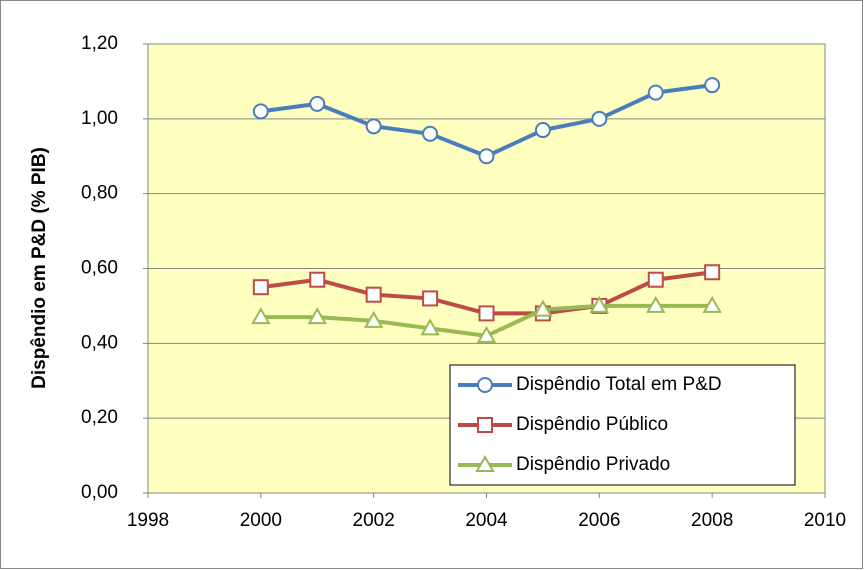 This screenshot has width=864, height=570. Describe the element at coordinates (599, 520) in the screenshot. I see `x-tick-label: 2006` at that location.